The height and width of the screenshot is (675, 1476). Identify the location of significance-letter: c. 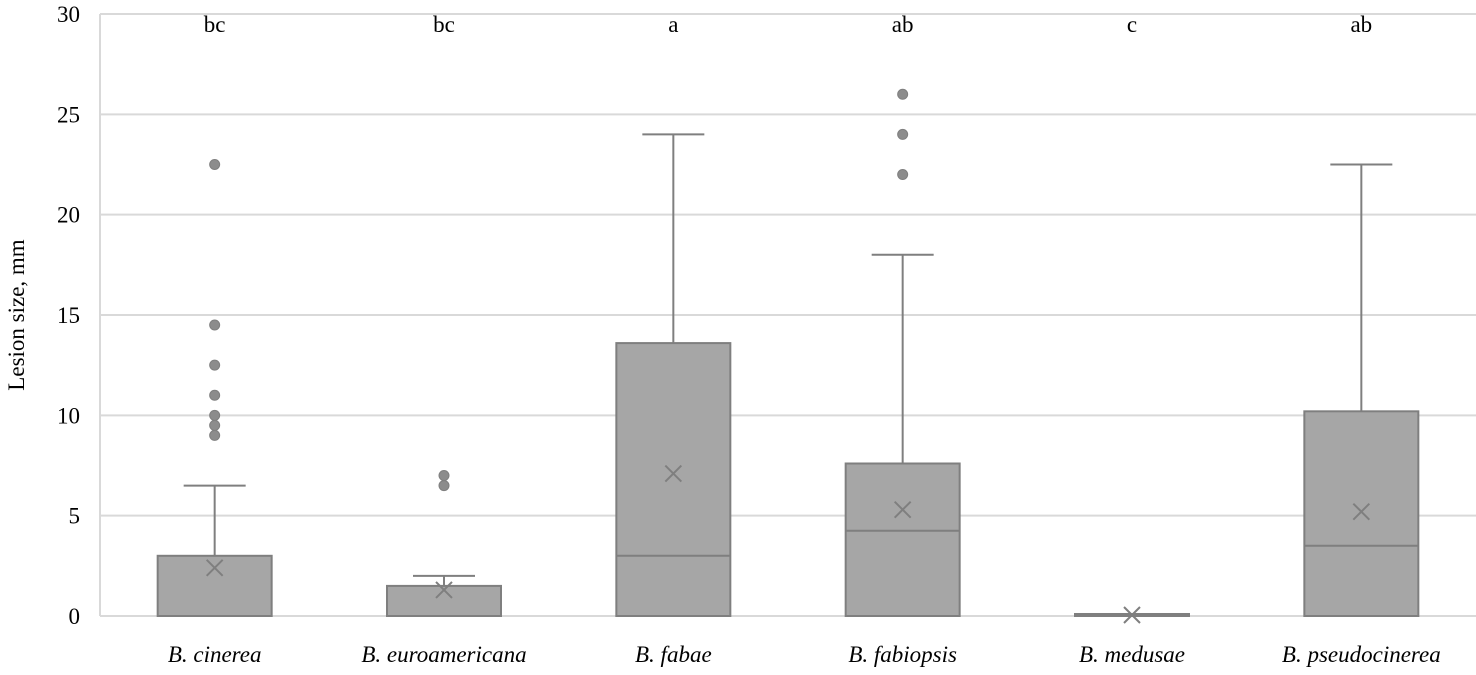
(1132, 24).